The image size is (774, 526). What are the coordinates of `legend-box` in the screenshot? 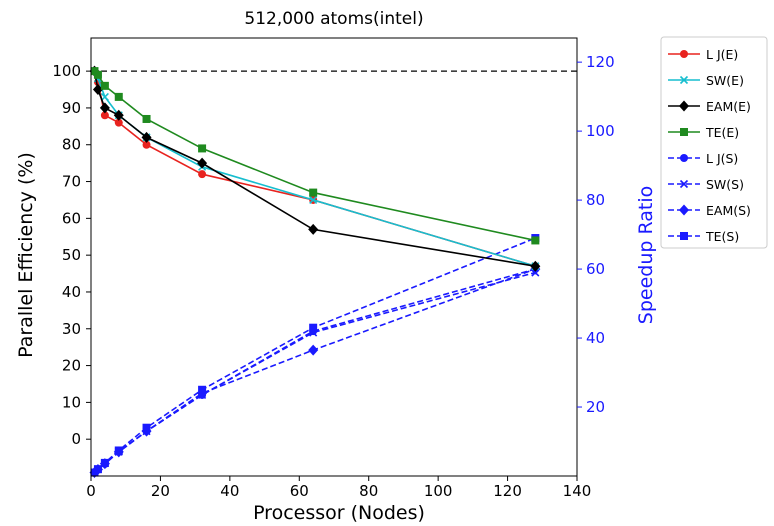 It's located at (714, 142).